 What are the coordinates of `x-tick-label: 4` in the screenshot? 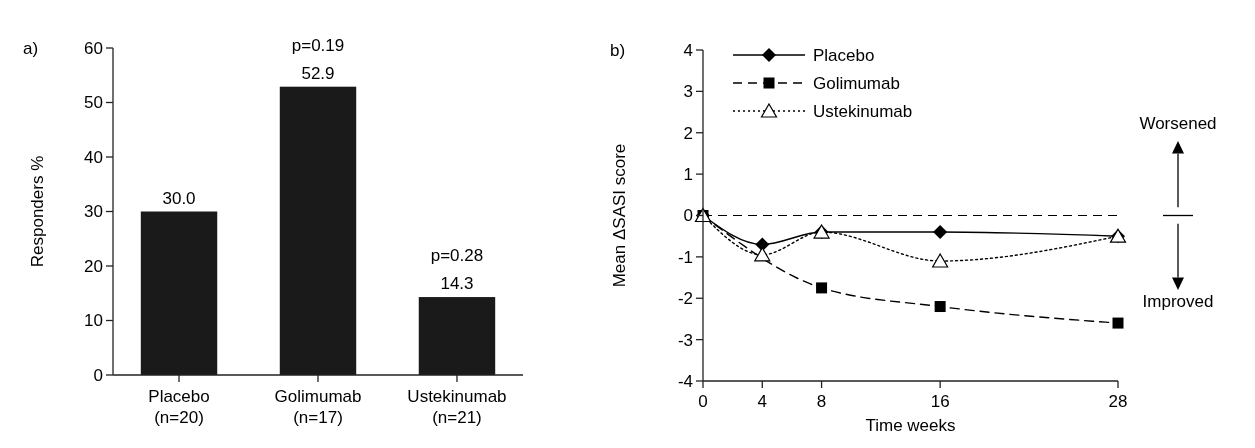 It's located at (762, 401).